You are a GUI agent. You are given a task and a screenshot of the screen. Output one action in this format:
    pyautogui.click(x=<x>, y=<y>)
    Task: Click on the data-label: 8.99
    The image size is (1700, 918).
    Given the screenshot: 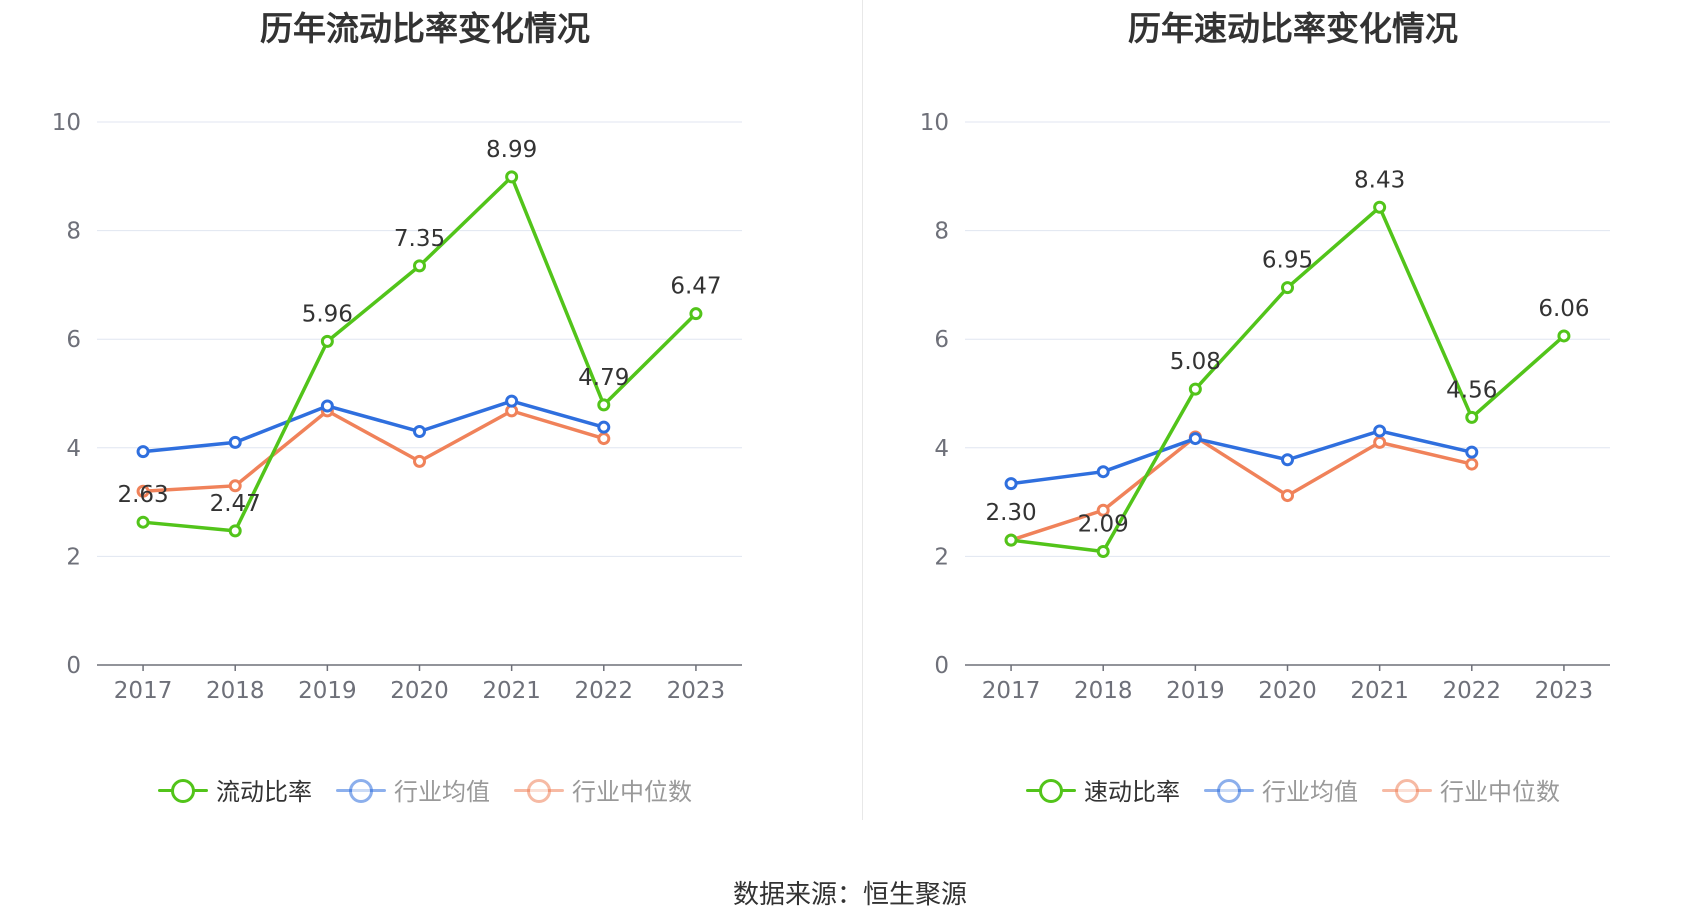 What is the action you would take?
    pyautogui.click(x=511, y=150)
    